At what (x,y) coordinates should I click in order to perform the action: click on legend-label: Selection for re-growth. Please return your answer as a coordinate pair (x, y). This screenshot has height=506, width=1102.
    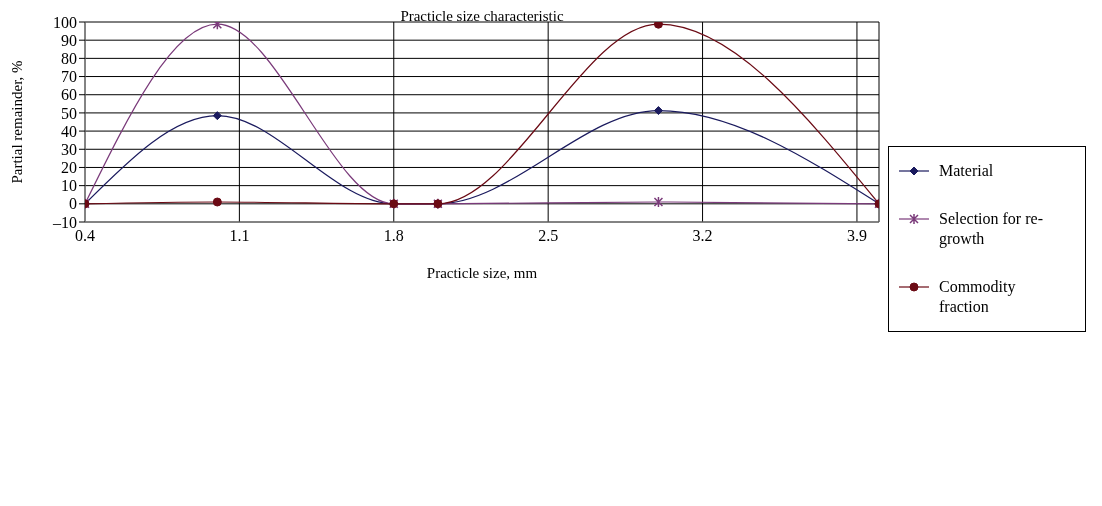
    Looking at the image, I should click on (991, 229).